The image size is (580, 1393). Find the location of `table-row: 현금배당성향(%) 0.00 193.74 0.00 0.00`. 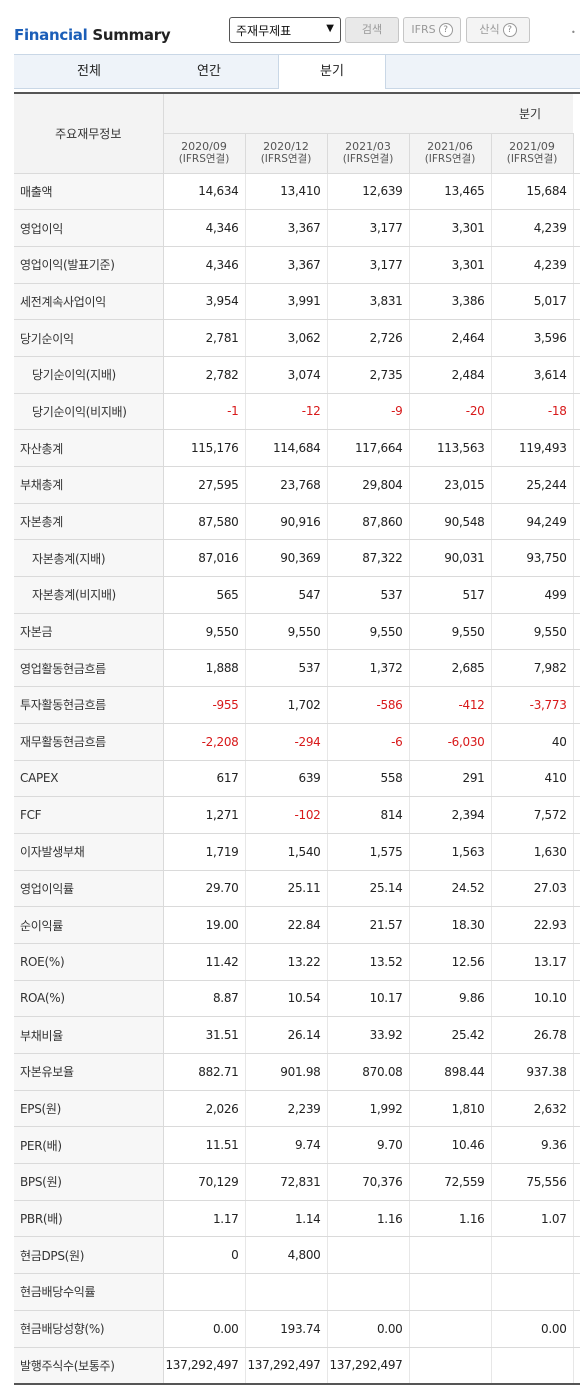

table-row: 현금배당성향(%) 0.00 193.74 0.00 0.00 is located at coordinates (297, 1329).